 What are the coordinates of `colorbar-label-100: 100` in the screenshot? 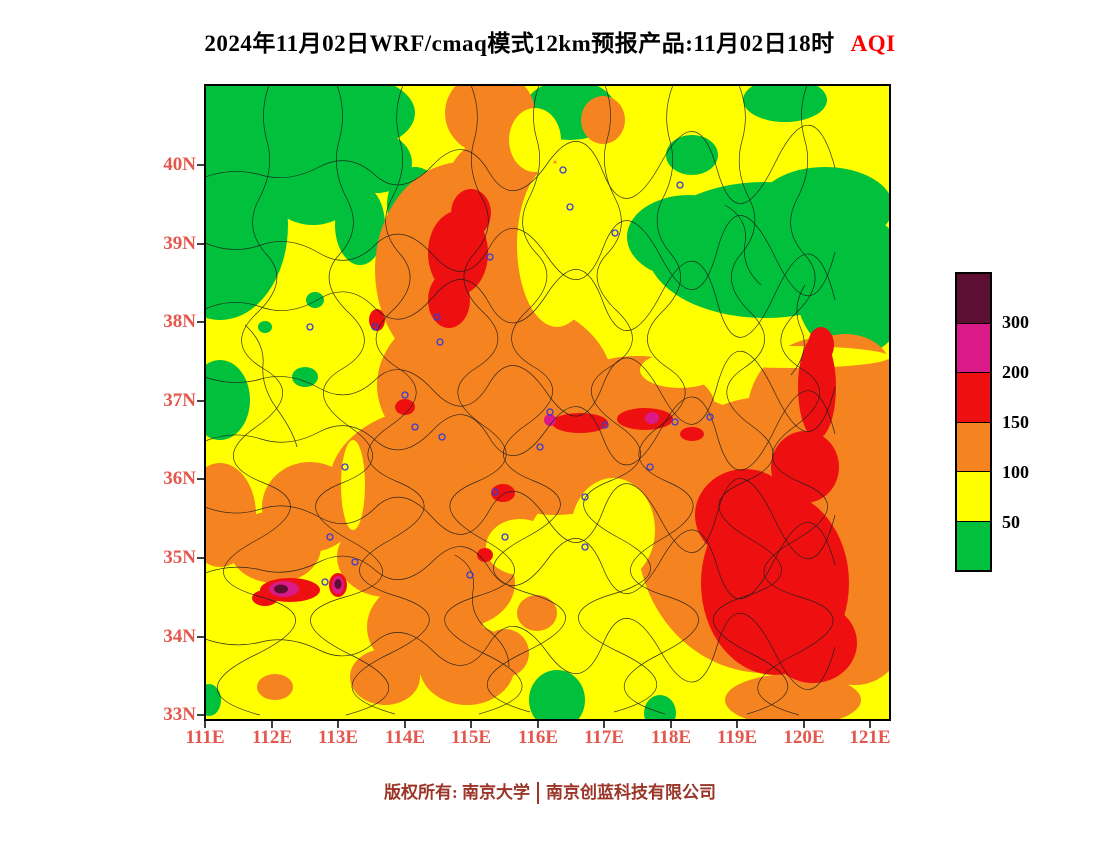 It's located at (1015, 472).